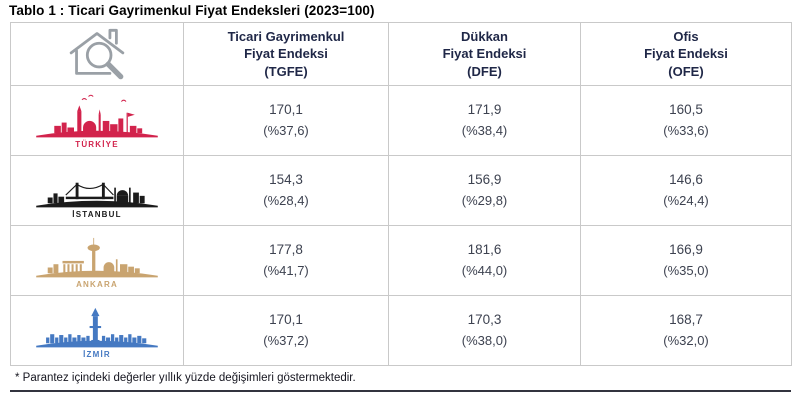 This screenshot has height=403, width=800. I want to click on change-value: (%28,4), so click(286, 200).